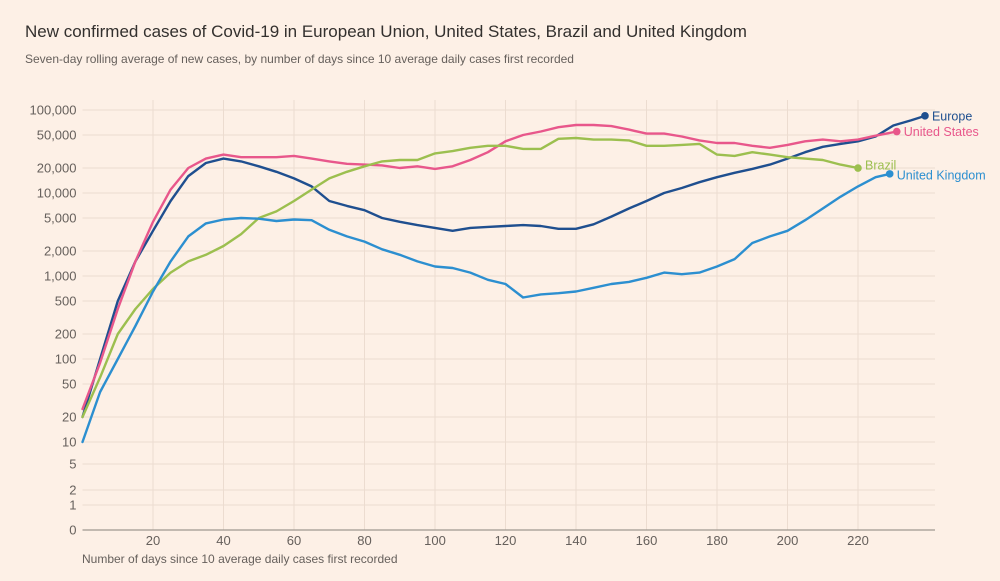  What do you see at coordinates (57, 134) in the screenshot?
I see `y-tick-label: 50,000` at bounding box center [57, 134].